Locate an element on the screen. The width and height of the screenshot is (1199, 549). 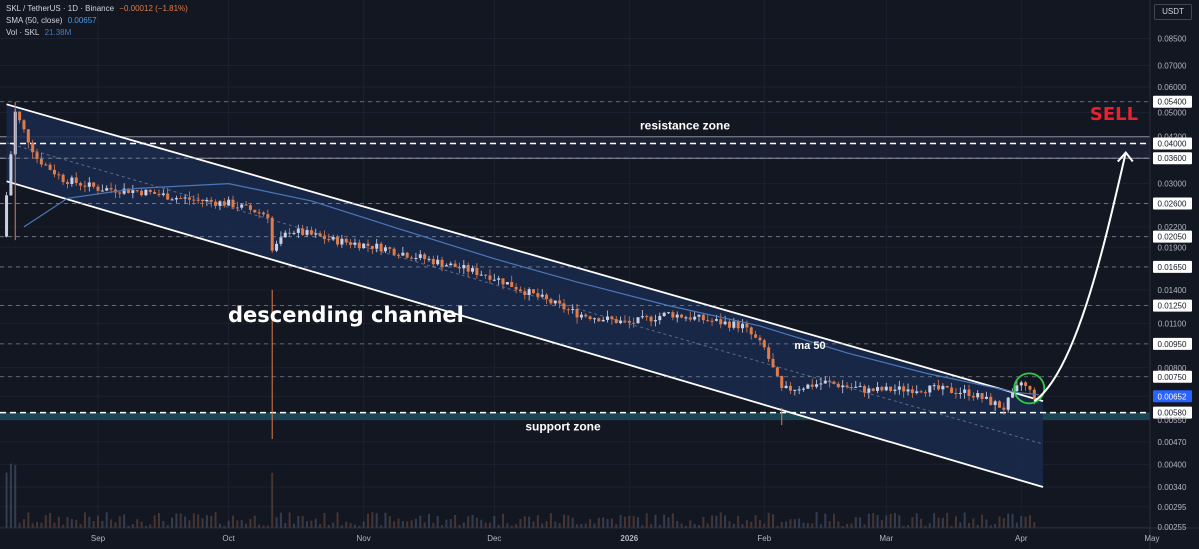
y-tick-label: 0.00255 is located at coordinates (1172, 527).